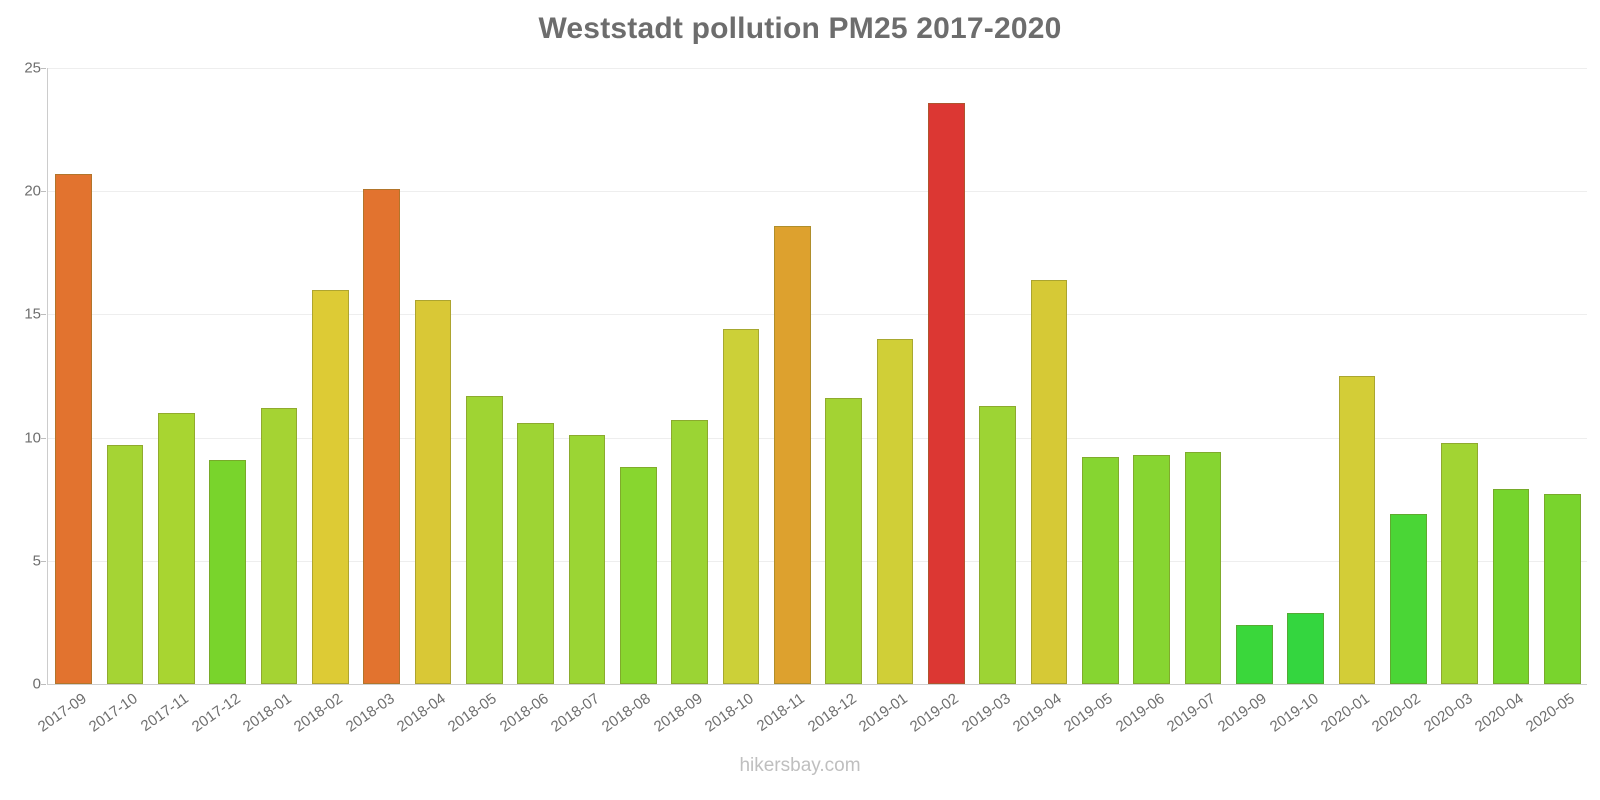 The height and width of the screenshot is (800, 1600). What do you see at coordinates (36, 561) in the screenshot?
I see `y-axis-tick-label: 5` at bounding box center [36, 561].